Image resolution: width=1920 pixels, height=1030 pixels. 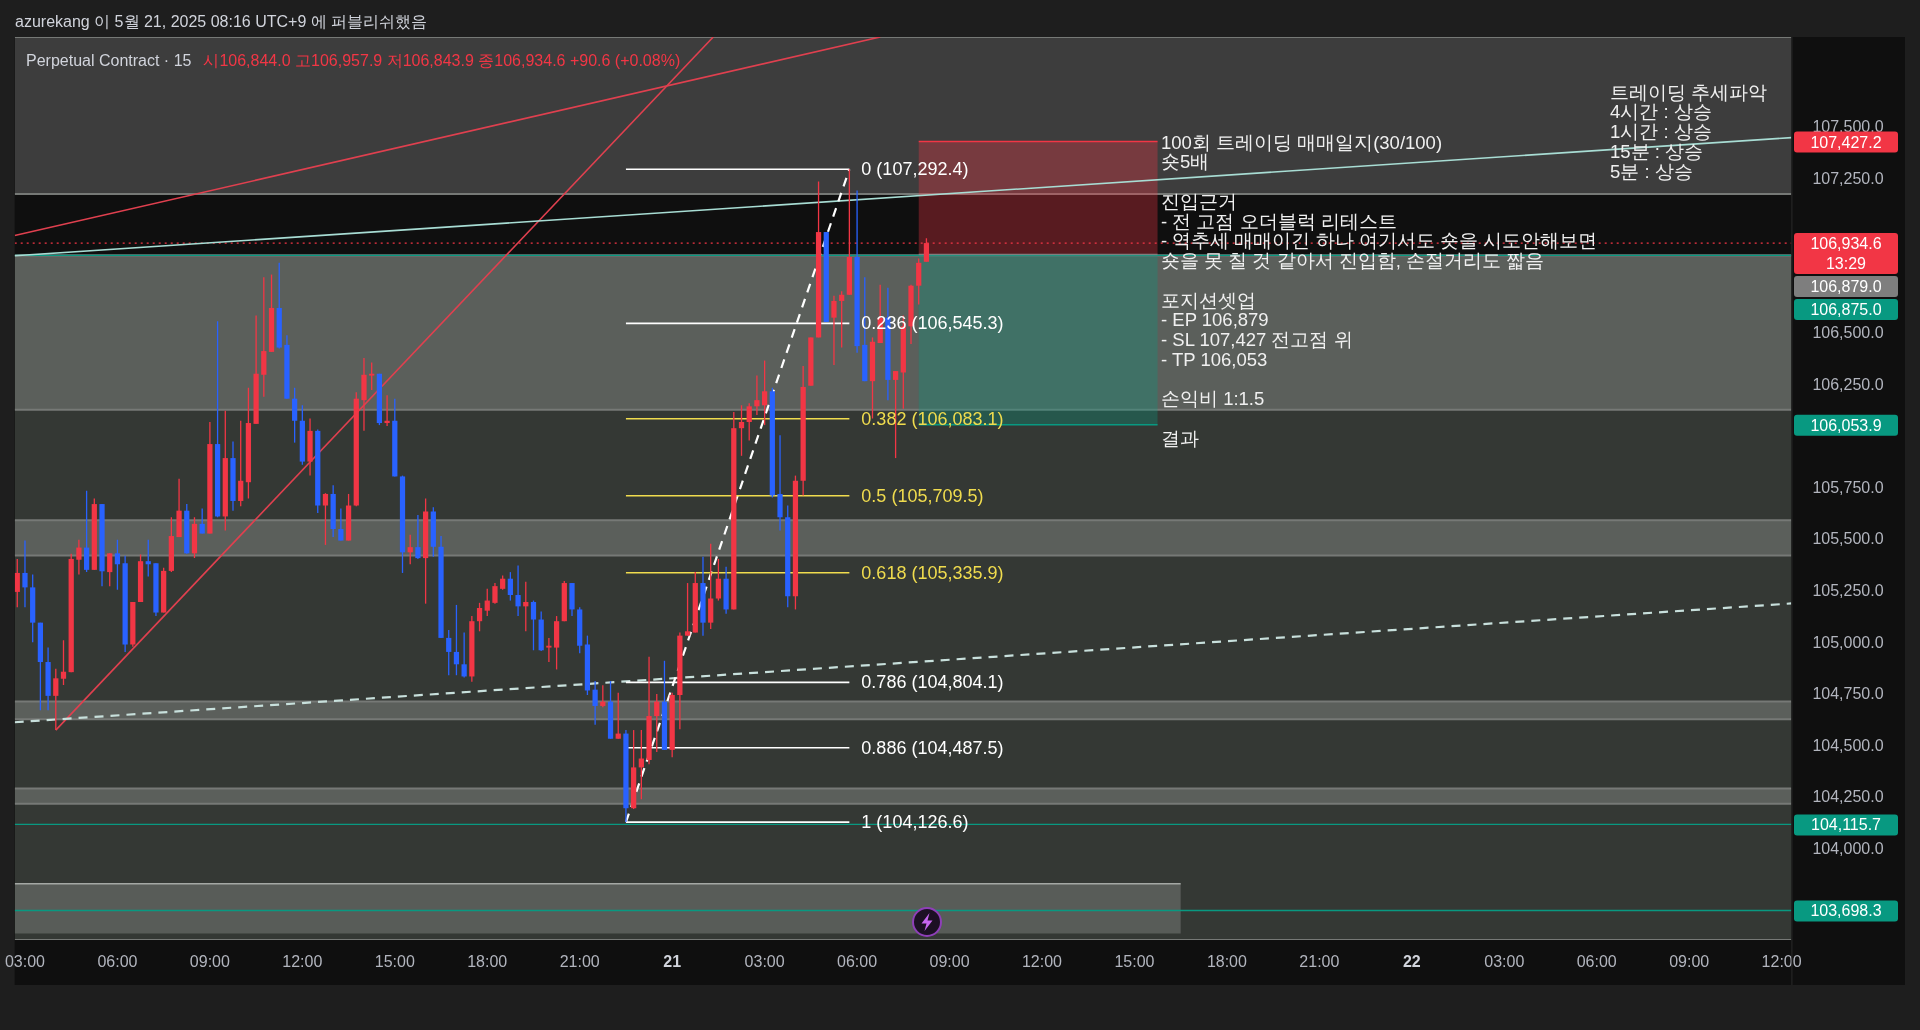 What do you see at coordinates (1846, 425) in the screenshot?
I see `text: 106,053.9` at bounding box center [1846, 425].